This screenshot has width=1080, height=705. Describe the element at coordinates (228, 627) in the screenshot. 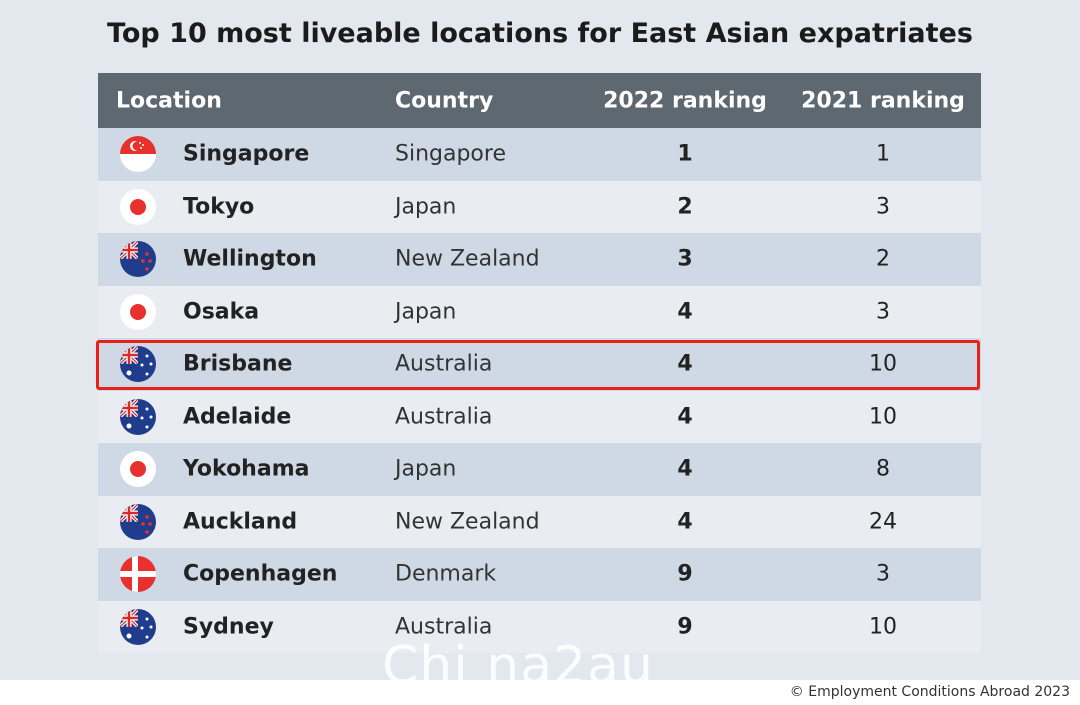

I see `location: Sydney` at that location.